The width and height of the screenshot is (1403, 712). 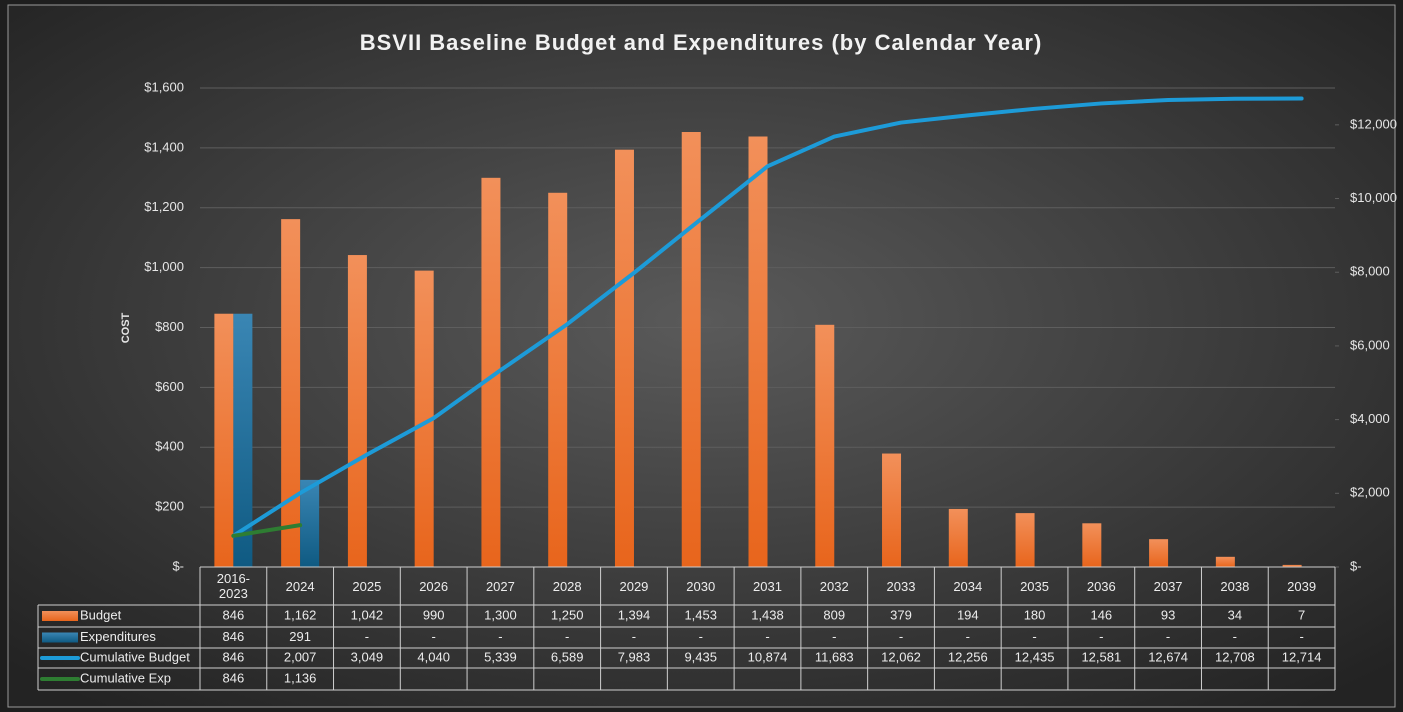 I want to click on category-cell: 2016-2023, so click(x=233, y=586).